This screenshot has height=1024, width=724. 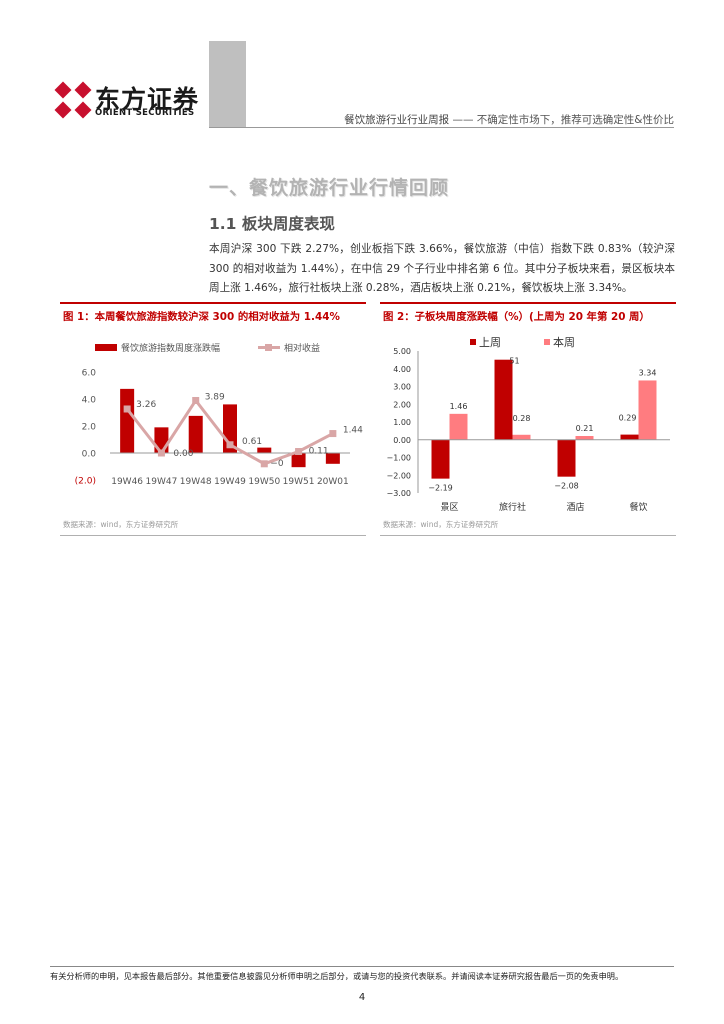 I want to click on report-header: 餐饮旅游行业行业周报 —— 不确定性市场下，推荐可选确定性&性价比, so click(x=487, y=119).